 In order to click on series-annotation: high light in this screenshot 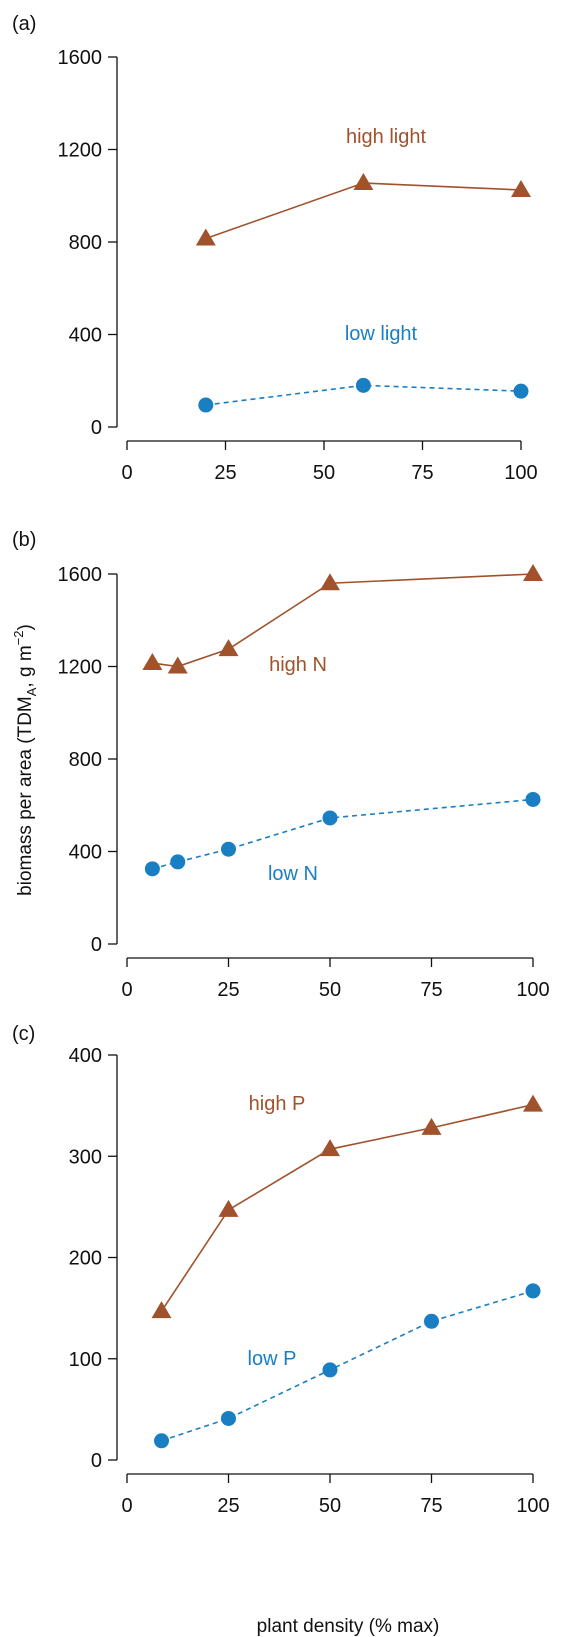, I will do `click(386, 137)`.